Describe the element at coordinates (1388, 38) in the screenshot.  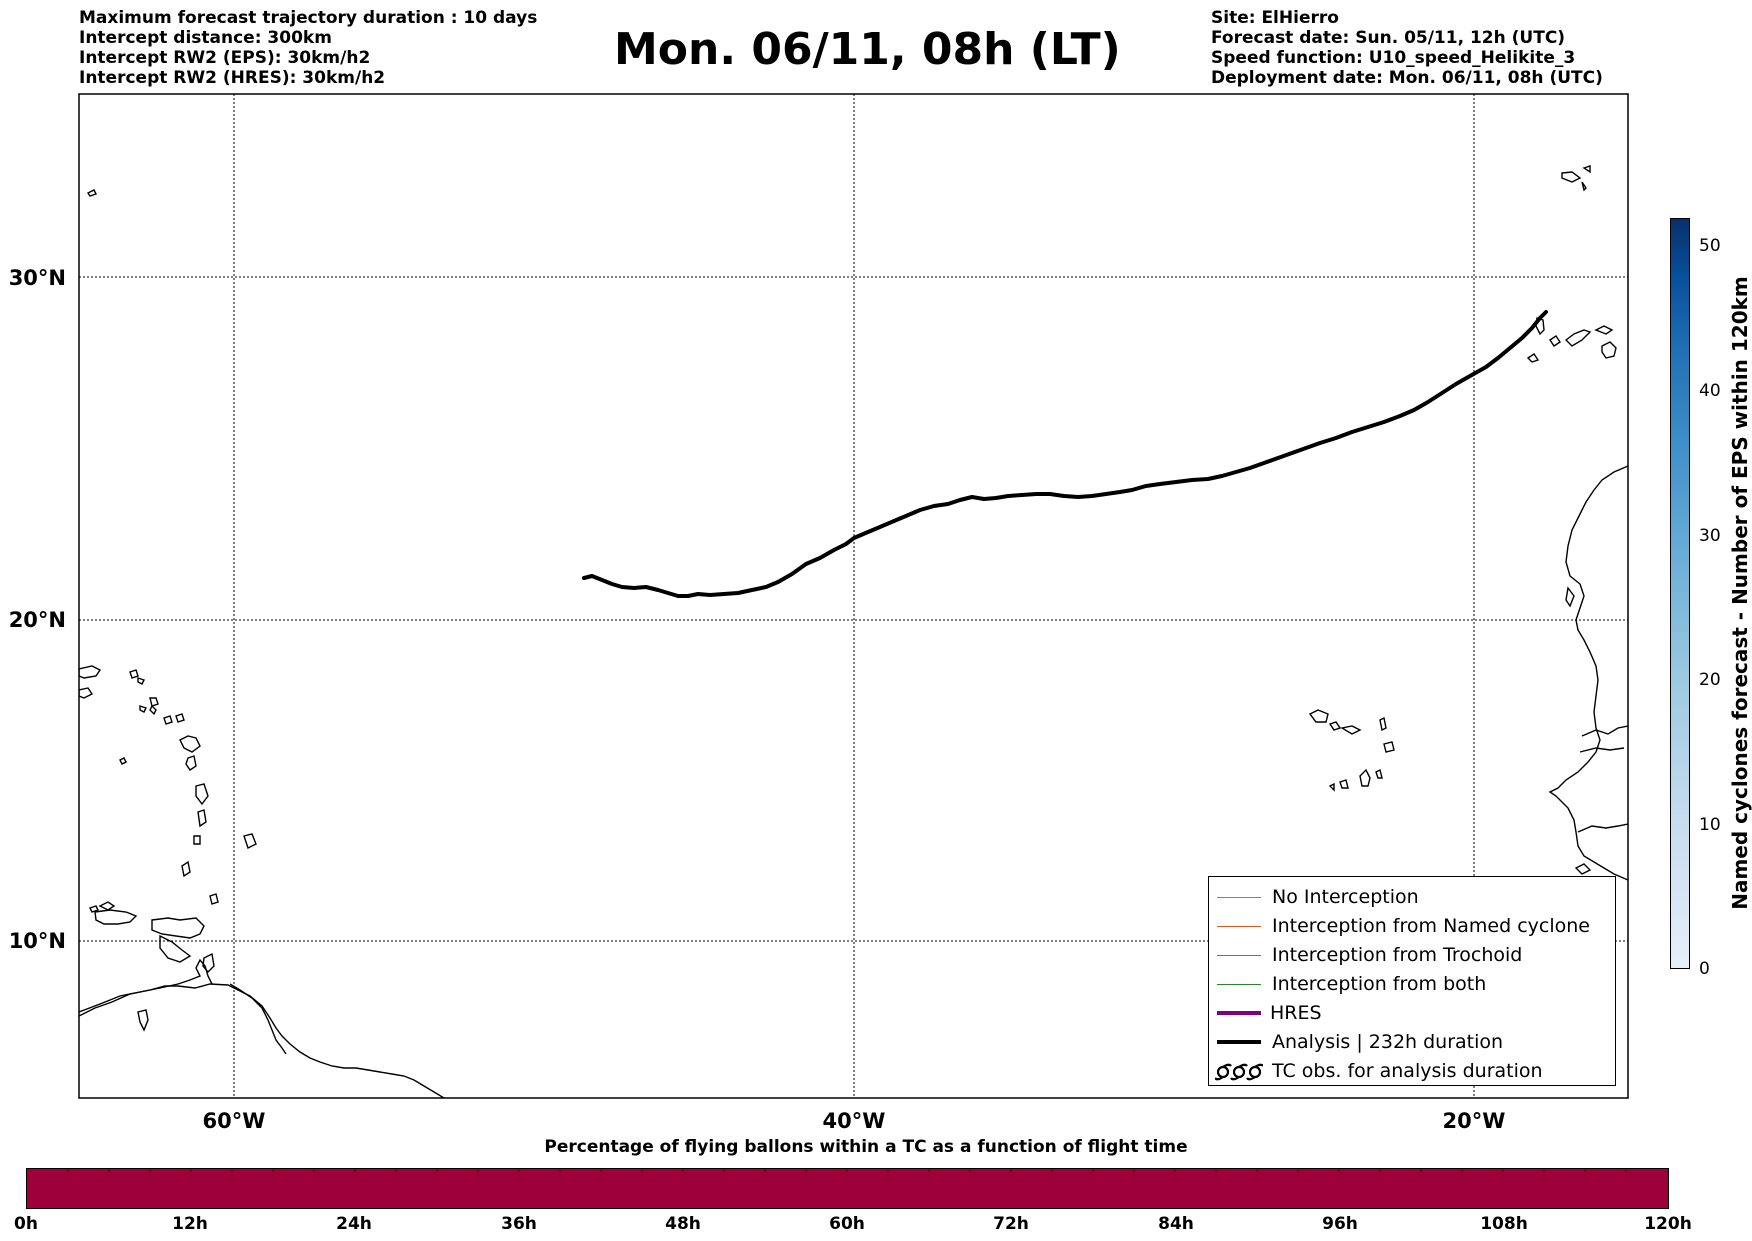
I see `info-forecast-date: Forecast date: Sun. 05/11, 12h (UTC)` at that location.